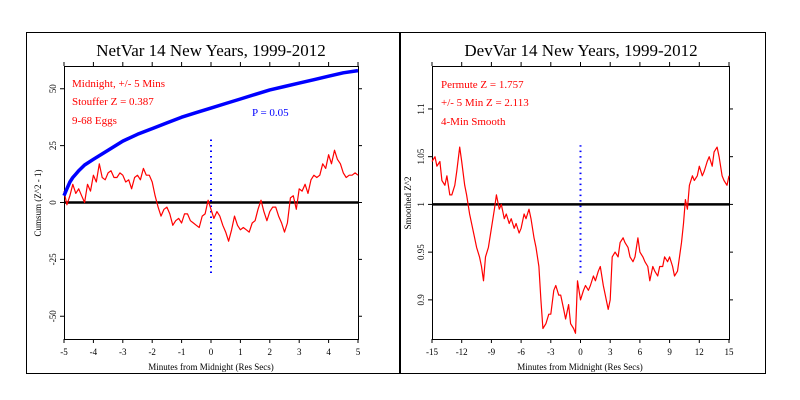 The height and width of the screenshot is (400, 800). What do you see at coordinates (421, 204) in the screenshot?
I see `y-tick-label: 1` at bounding box center [421, 204].